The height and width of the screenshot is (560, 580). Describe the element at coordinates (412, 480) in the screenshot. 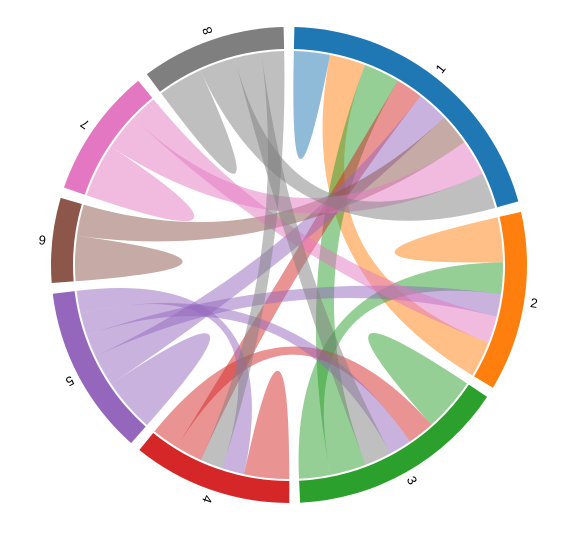

I see `node-label: 3` at that location.